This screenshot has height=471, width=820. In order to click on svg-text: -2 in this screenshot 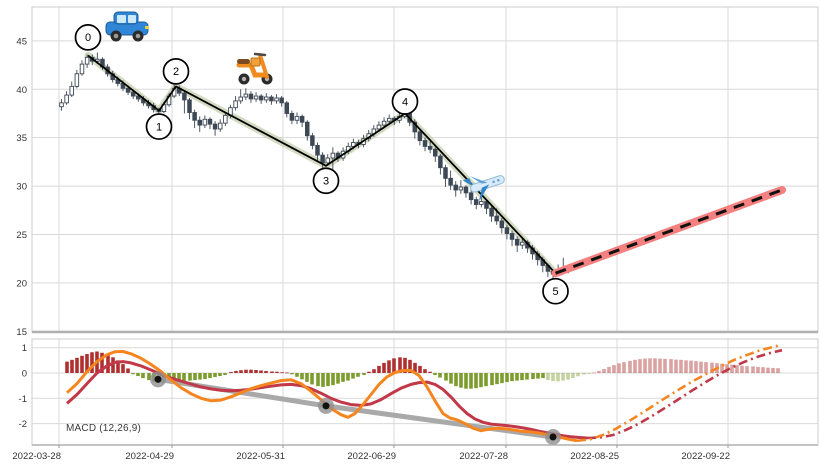, I will do `click(23, 424)`.